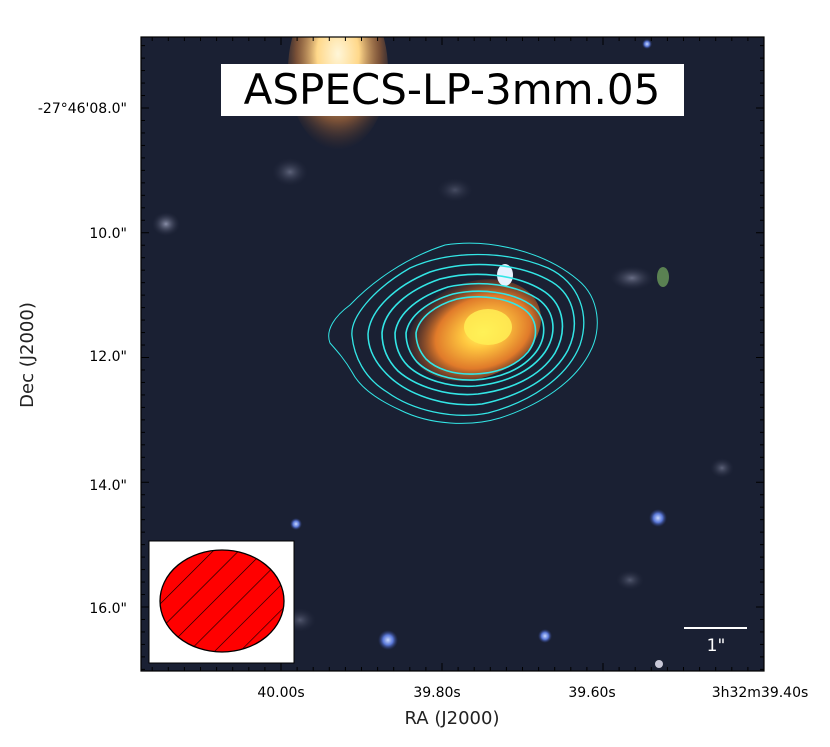  I want to click on contours, so click(463, 333).